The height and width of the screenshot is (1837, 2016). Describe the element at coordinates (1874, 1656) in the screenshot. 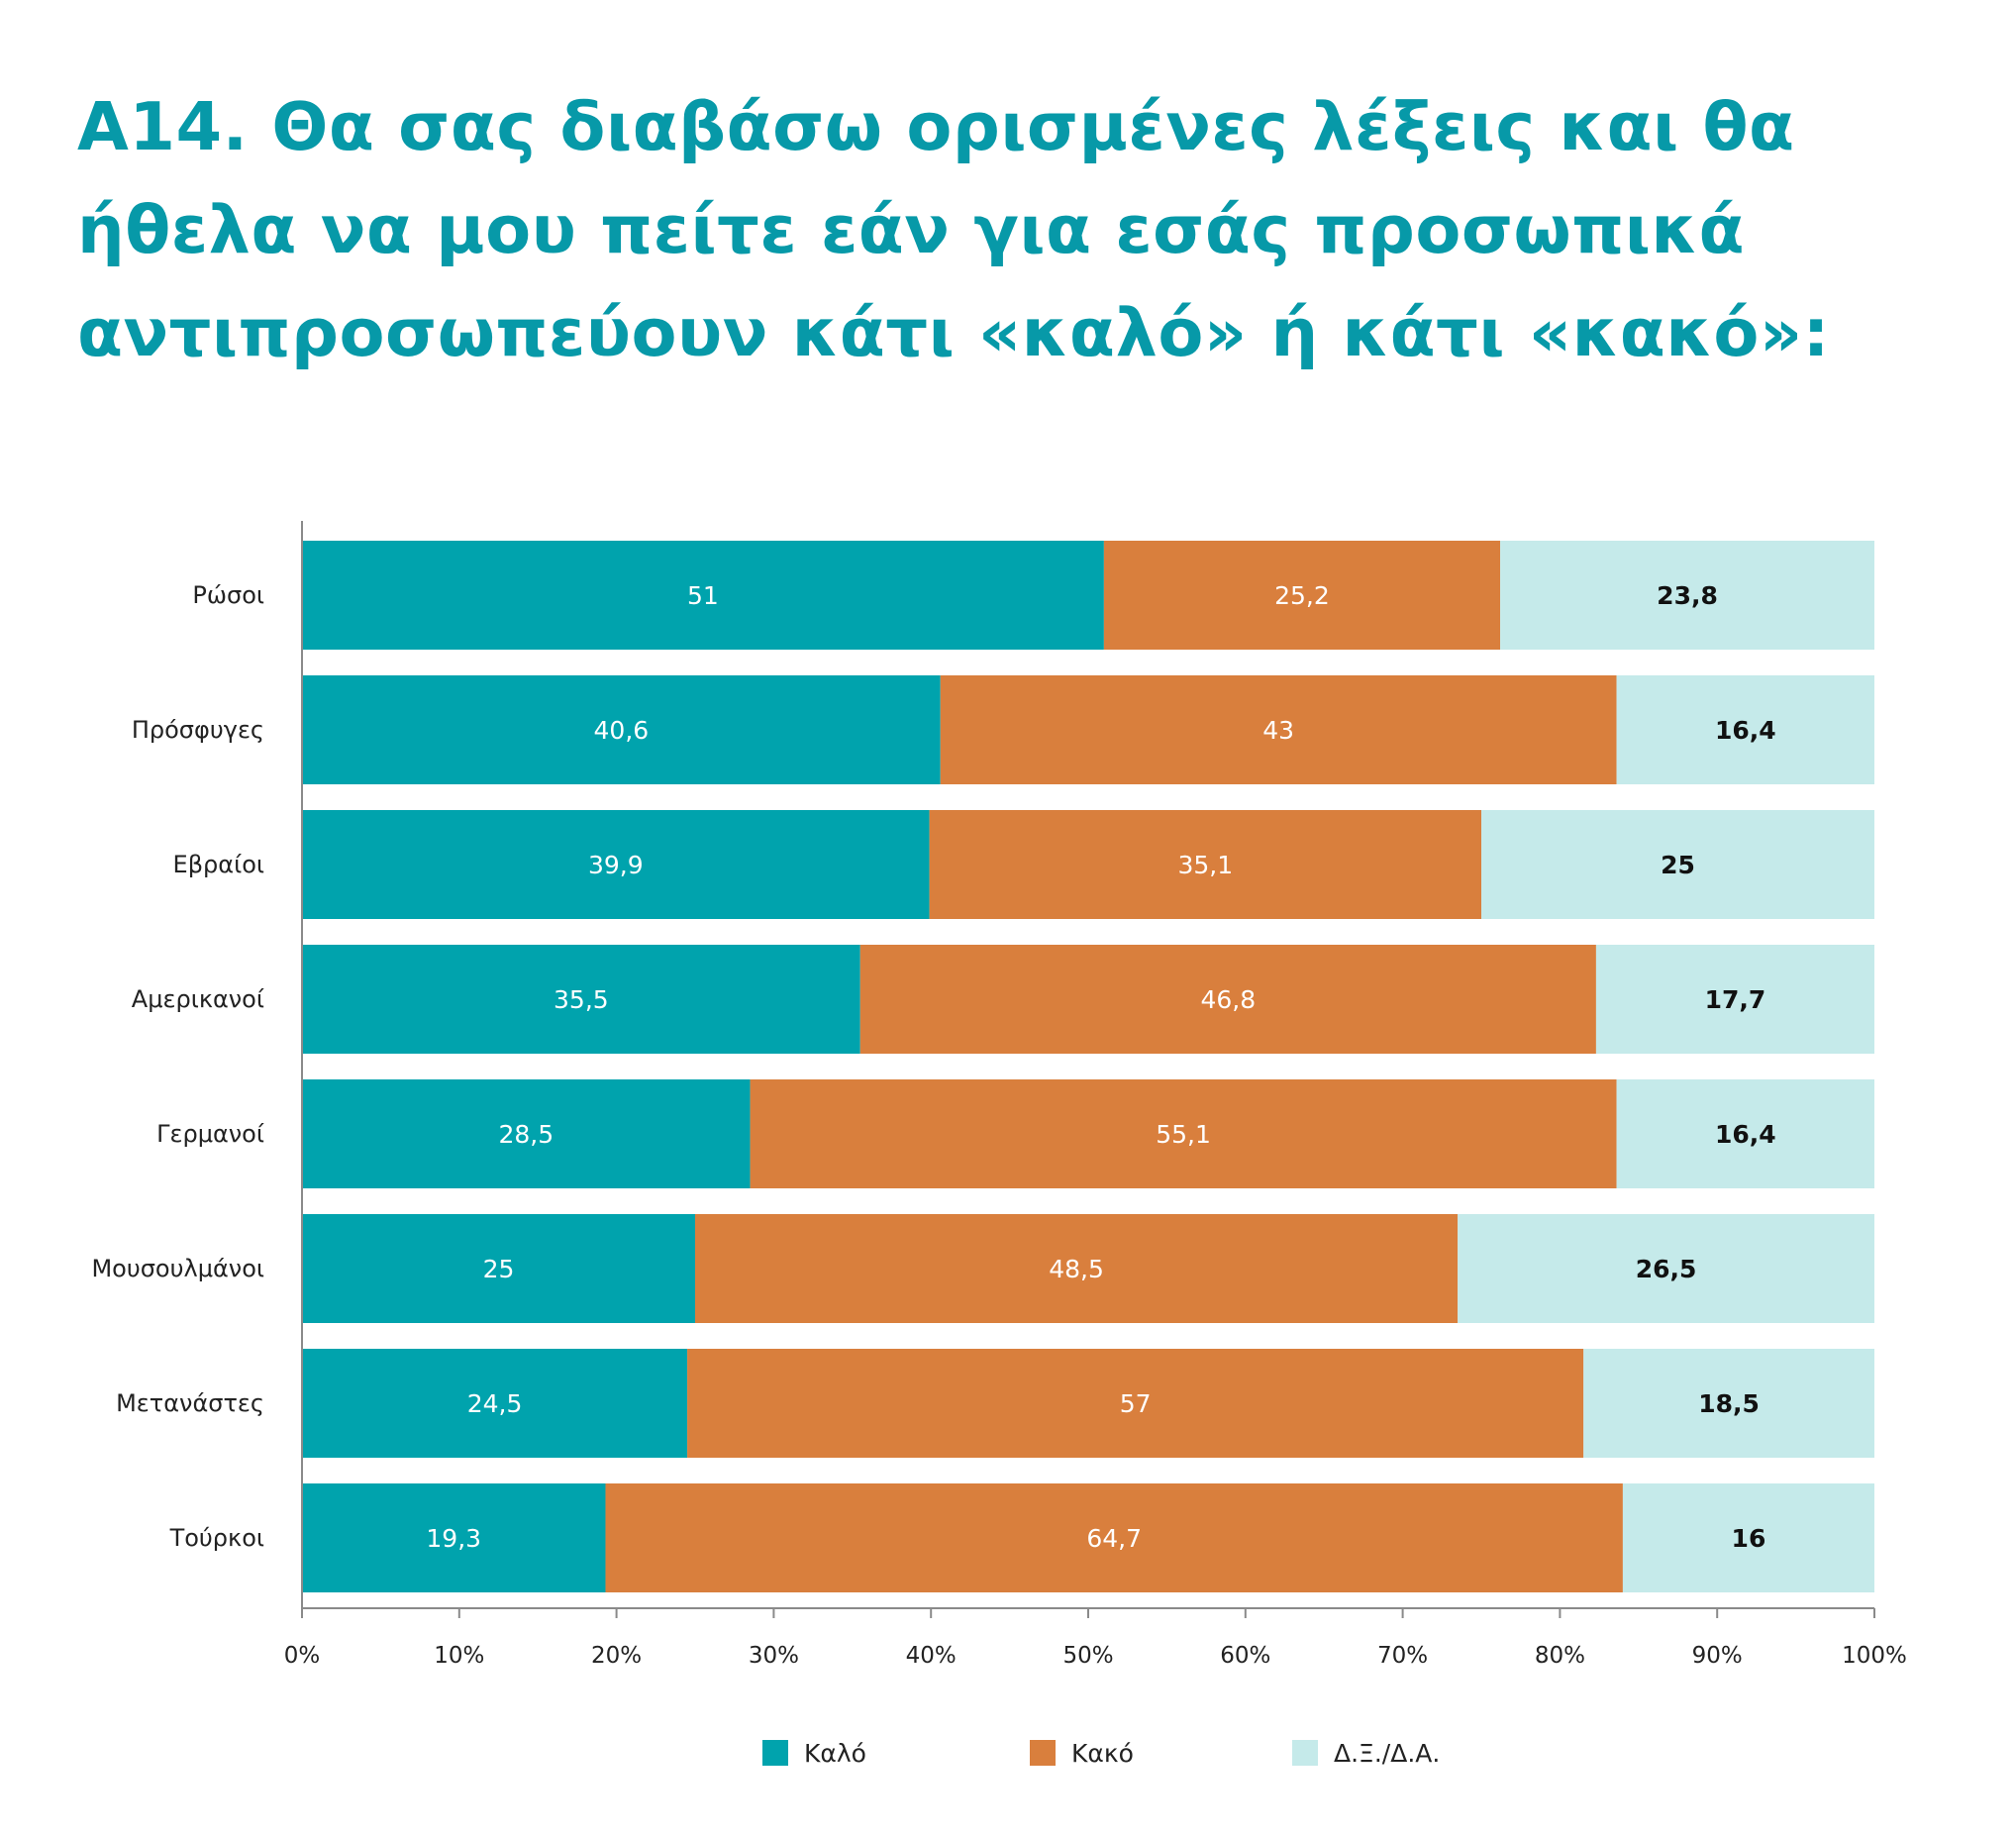

I see `x-tick-label: 100%` at that location.